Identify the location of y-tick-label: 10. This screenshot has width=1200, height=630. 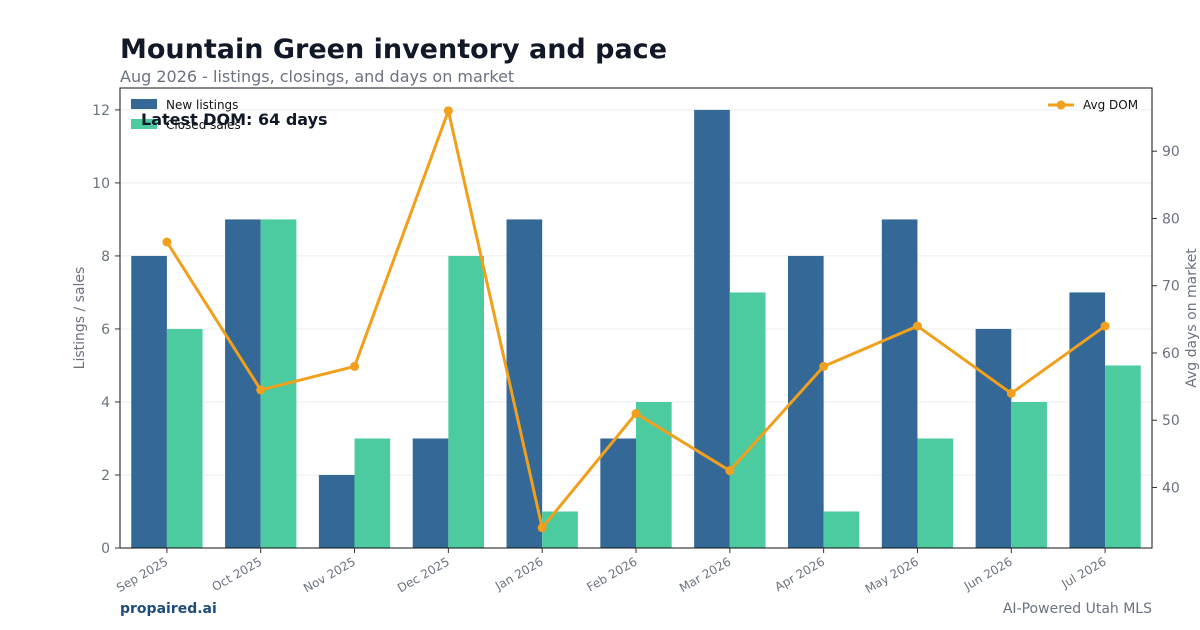
(101, 184).